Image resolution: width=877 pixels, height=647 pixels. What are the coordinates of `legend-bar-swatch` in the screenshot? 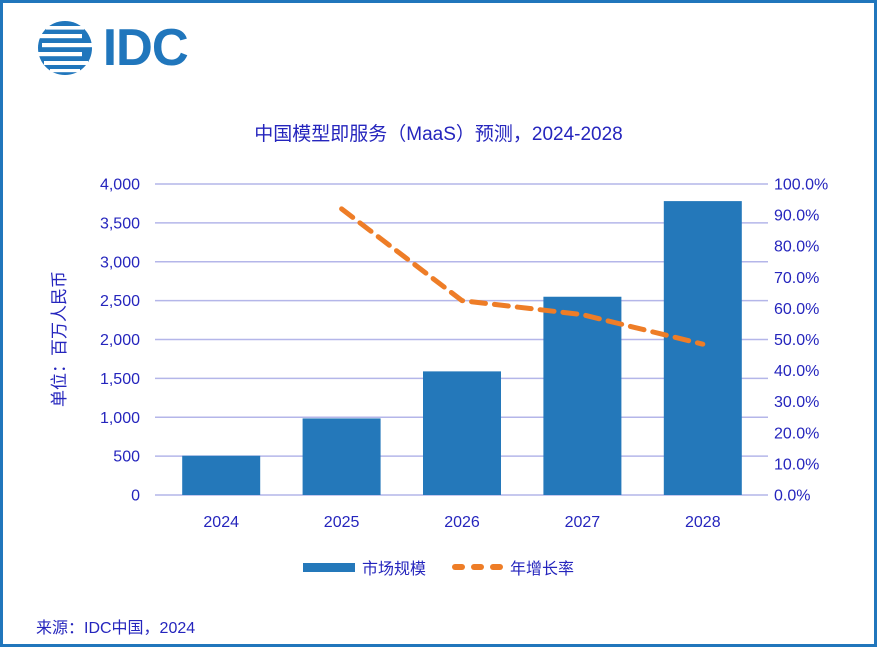 It's located at (328, 567).